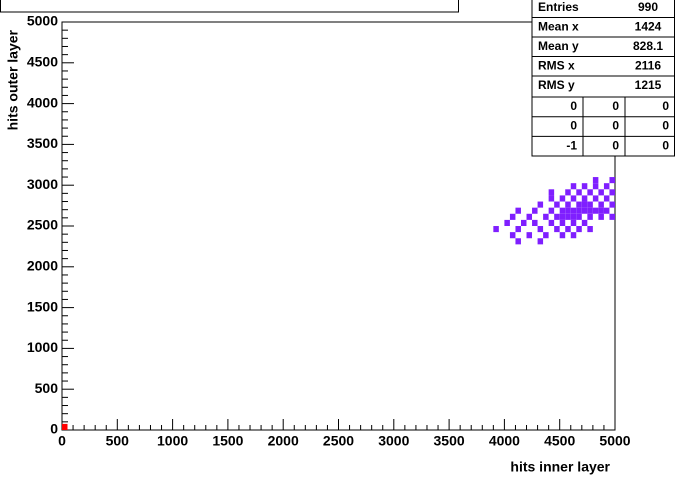 This screenshot has height=480, width=676. What do you see at coordinates (614, 441) in the screenshot?
I see `x-tick-label: 5000` at bounding box center [614, 441].